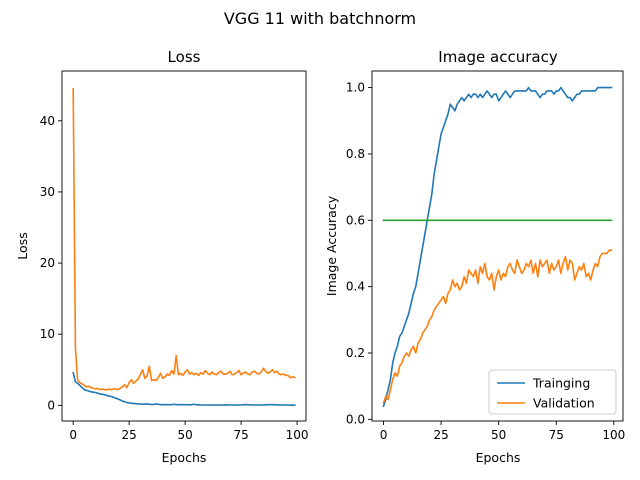 This screenshot has width=640, height=480. What do you see at coordinates (384, 435) in the screenshot?
I see `accuracy-chart-xtick-label: 0` at bounding box center [384, 435].